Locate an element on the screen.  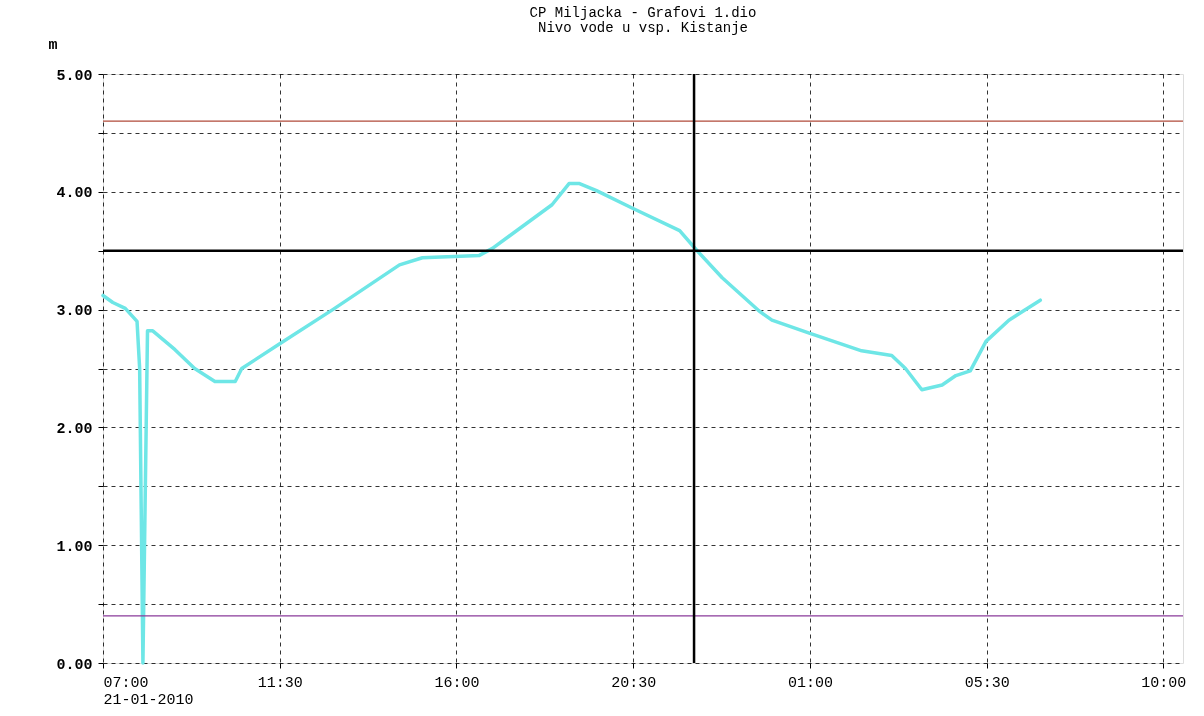
x-tick-label: 10:00 is located at coordinates (1164, 683).